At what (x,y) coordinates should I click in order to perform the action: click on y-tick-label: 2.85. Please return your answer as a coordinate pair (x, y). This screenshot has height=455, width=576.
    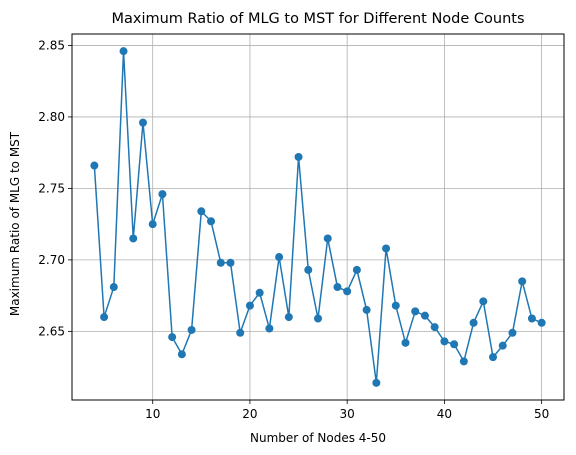
    Looking at the image, I should click on (51, 45).